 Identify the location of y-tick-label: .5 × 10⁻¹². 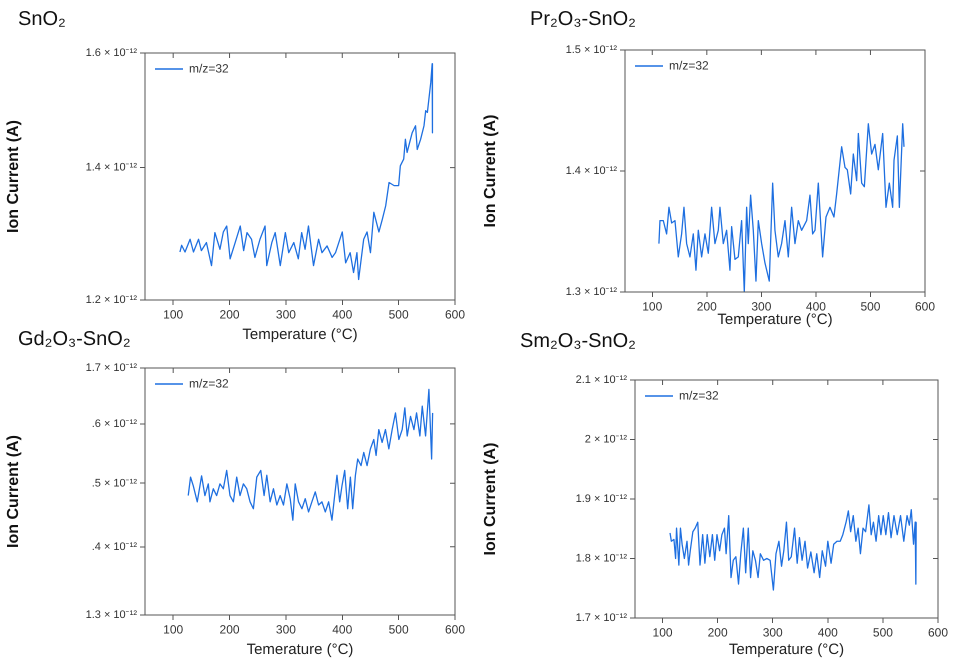
(115, 483).